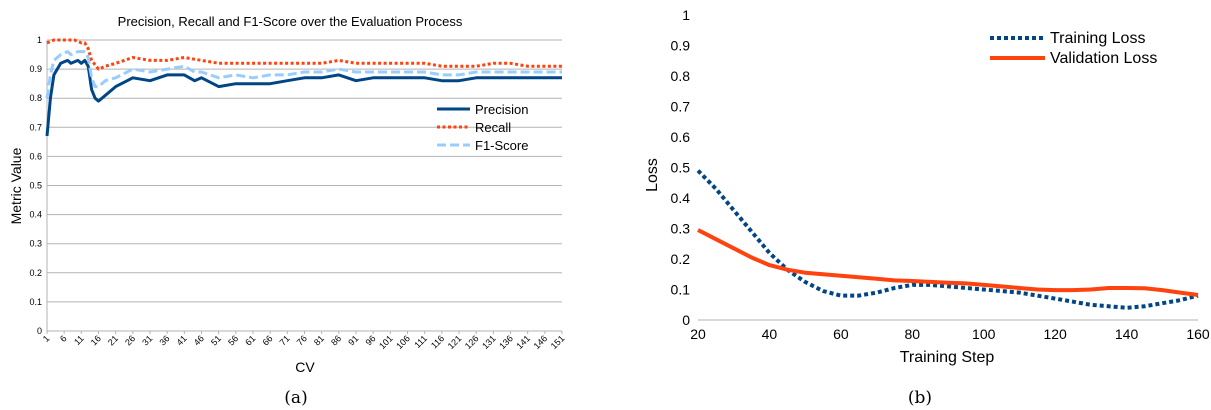 The height and width of the screenshot is (410, 1211). What do you see at coordinates (35, 156) in the screenshot?
I see `chart-a-y-tick-label: 0.6` at bounding box center [35, 156].